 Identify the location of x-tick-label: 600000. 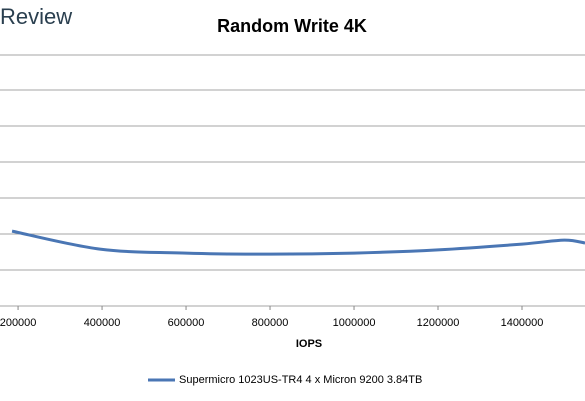
(186, 323).